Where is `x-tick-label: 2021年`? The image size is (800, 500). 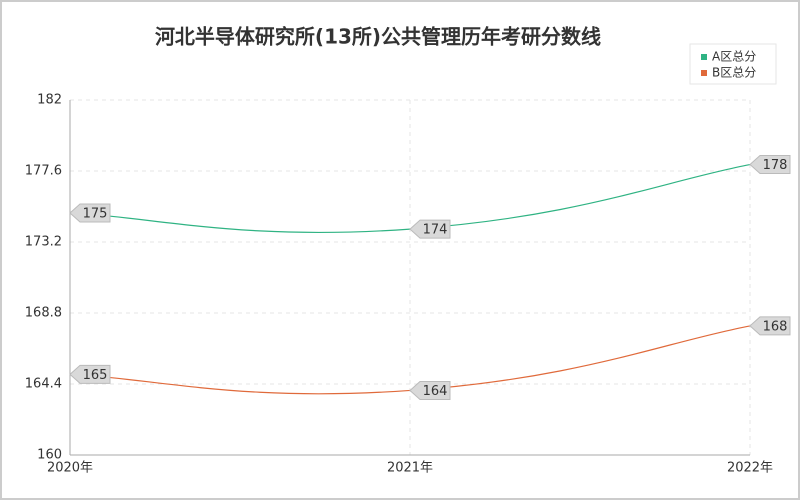
x-tick-label: 2021年 is located at coordinates (410, 468).